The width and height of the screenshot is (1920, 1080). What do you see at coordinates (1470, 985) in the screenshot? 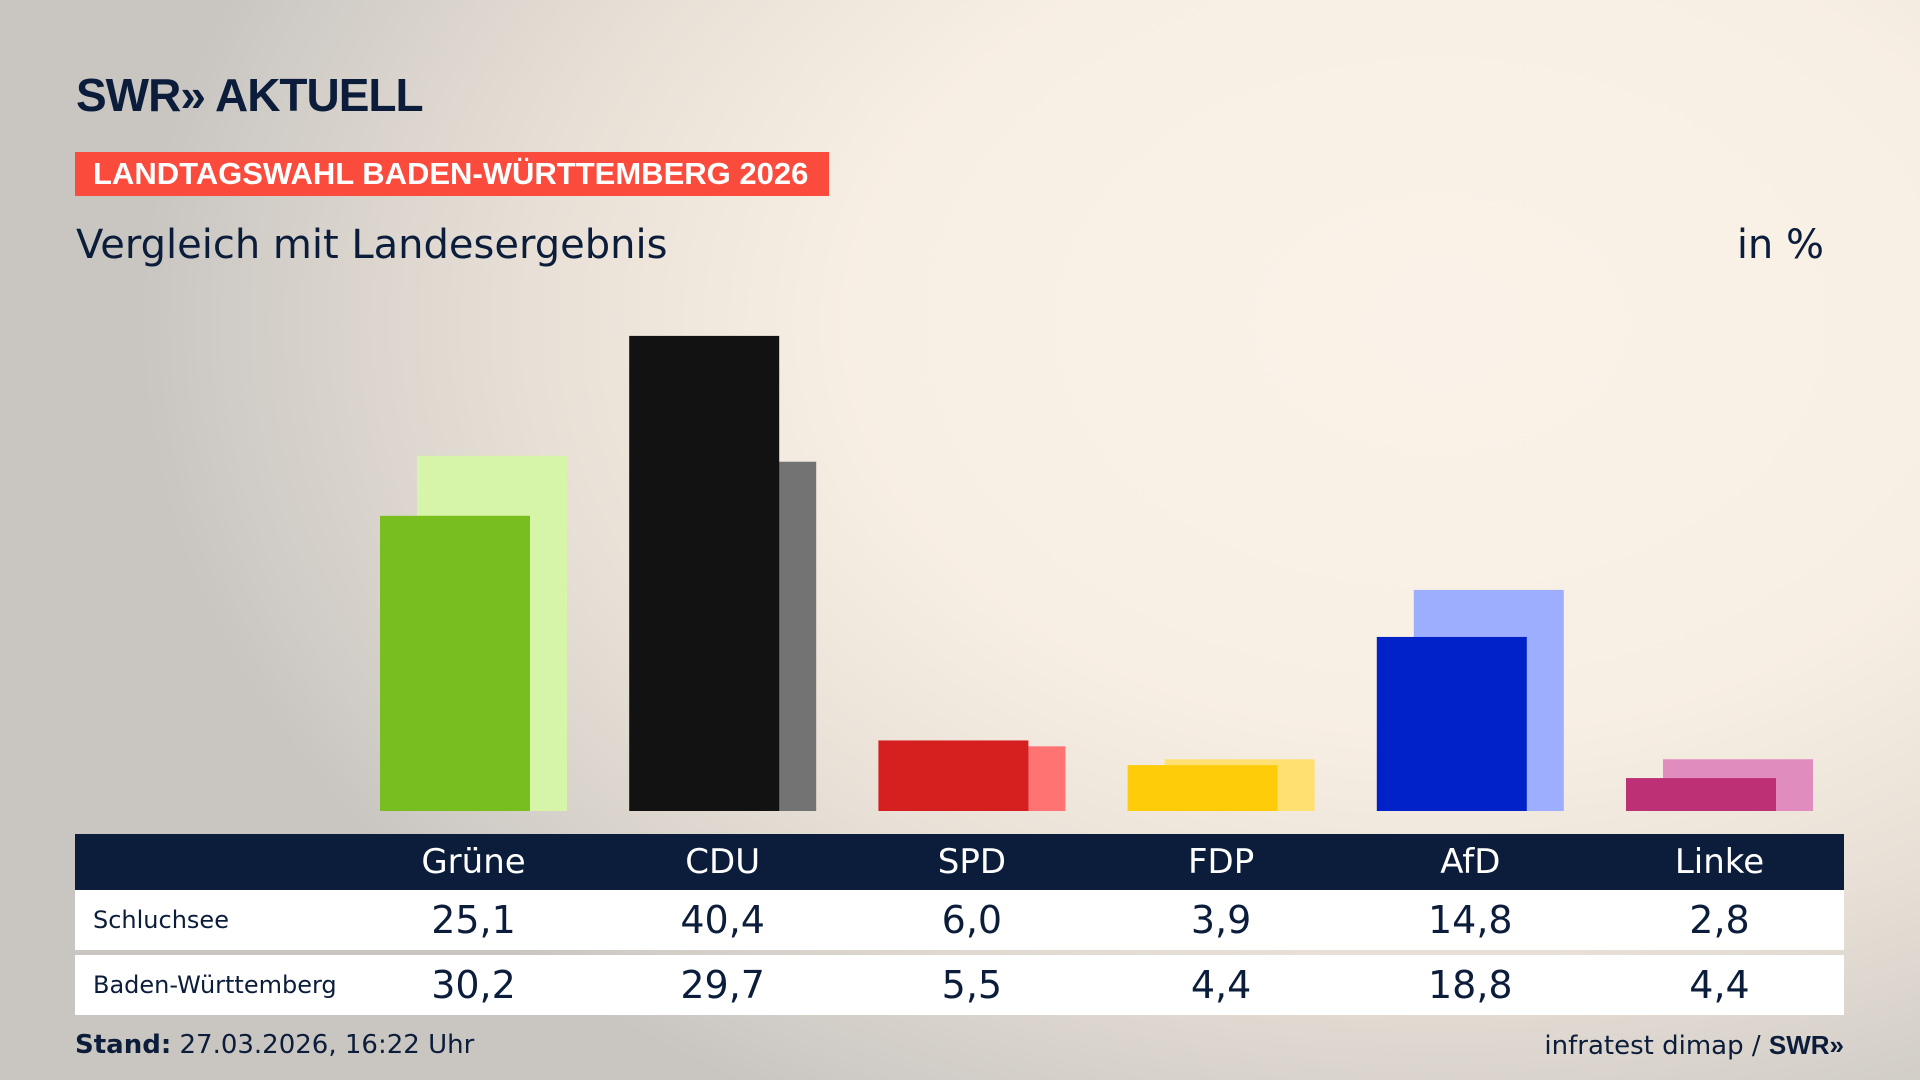
I see `value-cell: 18,8` at bounding box center [1470, 985].